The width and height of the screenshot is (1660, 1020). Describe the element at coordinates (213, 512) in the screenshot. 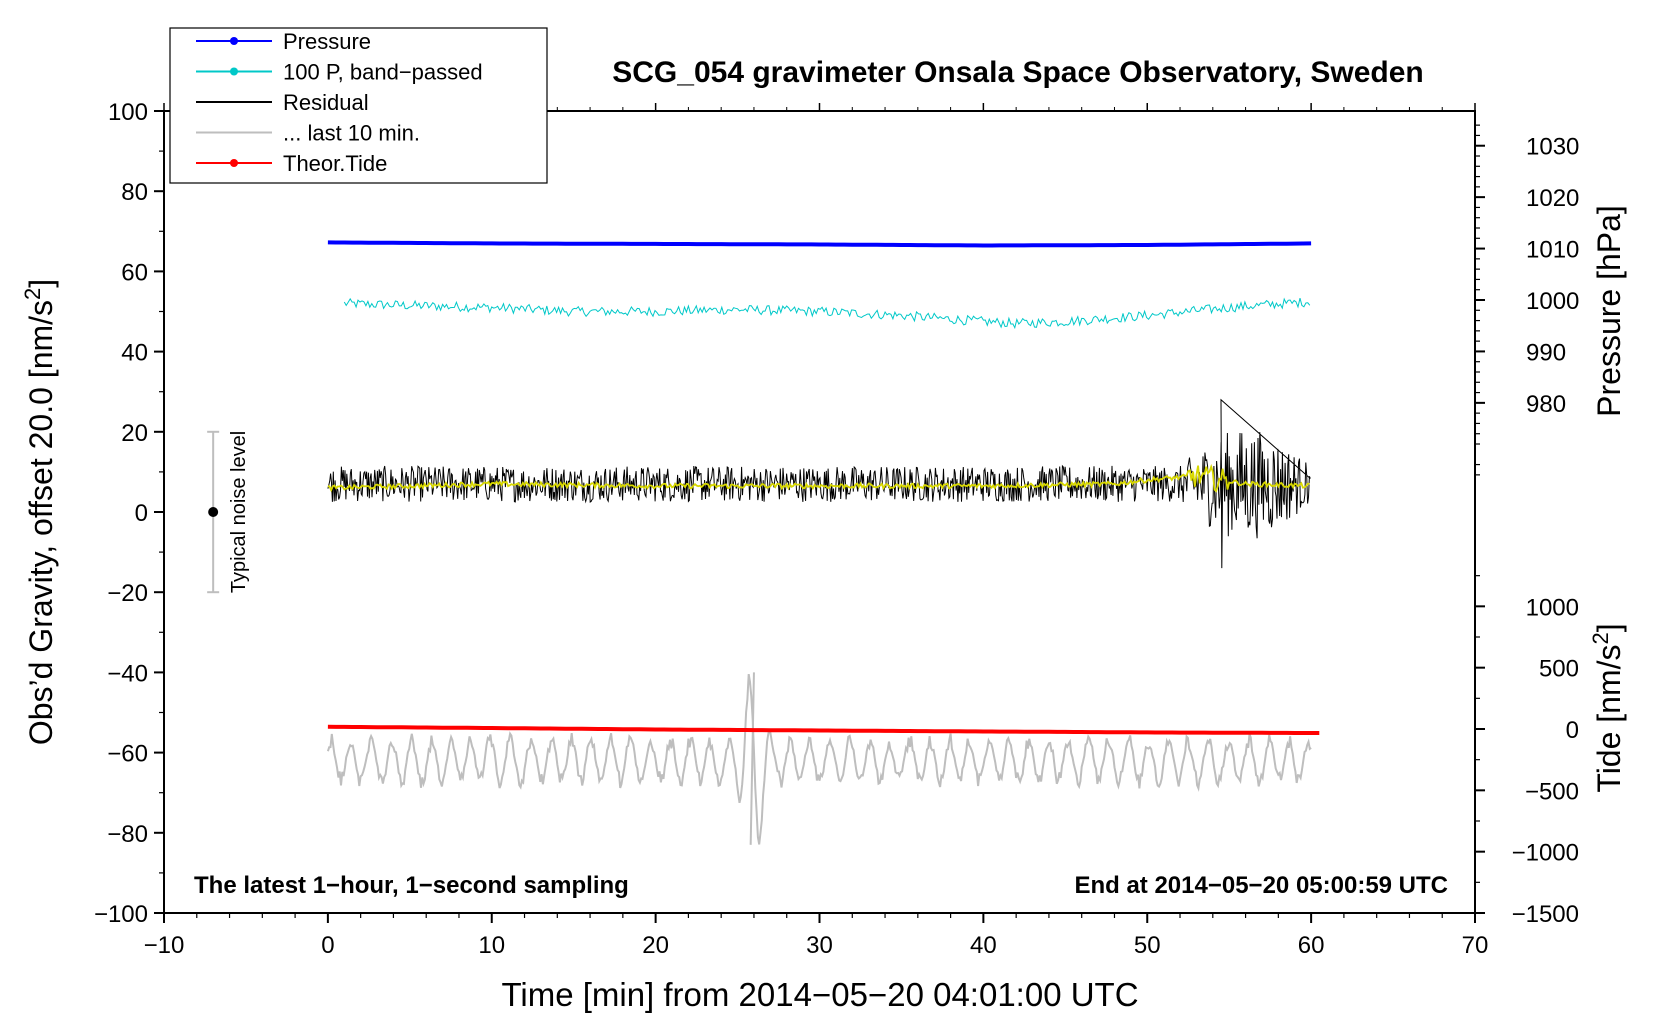

I see `noise-bar-center-dot` at that location.